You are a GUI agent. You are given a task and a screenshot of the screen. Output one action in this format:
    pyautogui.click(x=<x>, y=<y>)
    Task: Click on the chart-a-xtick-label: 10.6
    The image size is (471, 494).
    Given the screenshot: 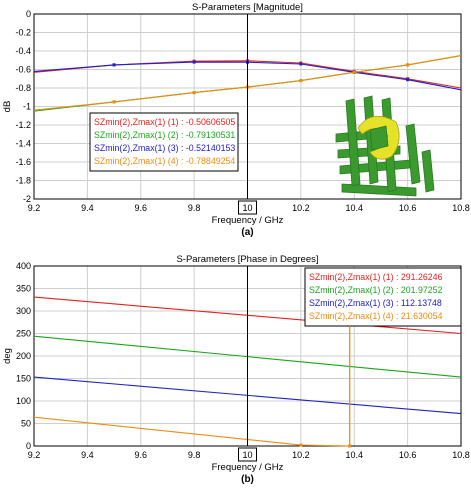 What is the action you would take?
    pyautogui.click(x=408, y=208)
    